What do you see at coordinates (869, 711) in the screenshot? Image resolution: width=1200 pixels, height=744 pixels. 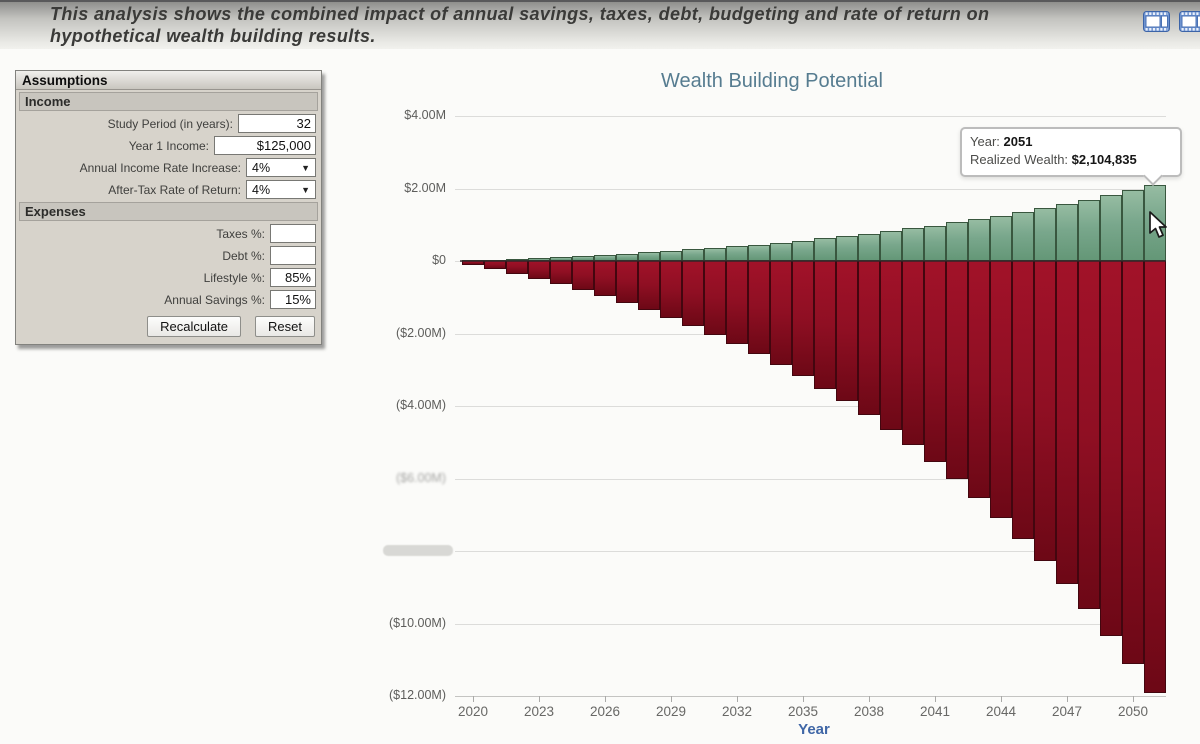 I see `x-axis-tick-label: 2038` at bounding box center [869, 711].